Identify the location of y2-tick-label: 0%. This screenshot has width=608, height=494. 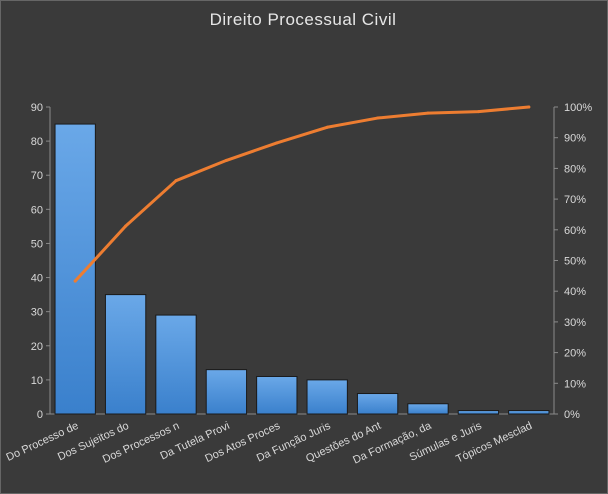
(572, 415).